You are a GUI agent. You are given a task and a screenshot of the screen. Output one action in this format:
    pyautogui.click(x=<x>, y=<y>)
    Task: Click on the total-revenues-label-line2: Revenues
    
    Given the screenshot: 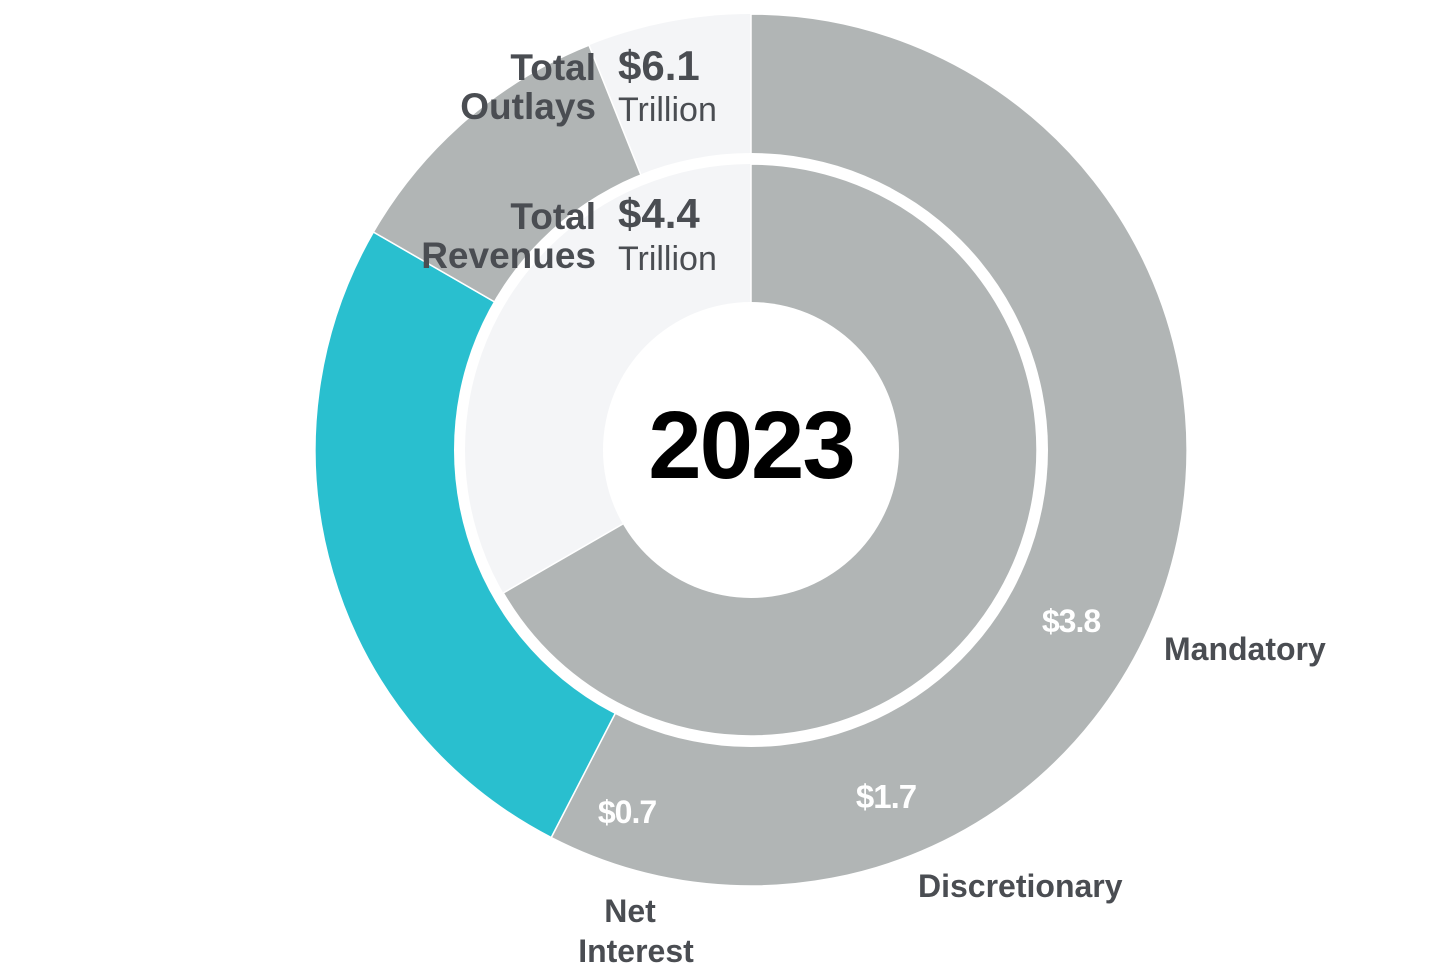 What is the action you would take?
    pyautogui.click(x=508, y=255)
    